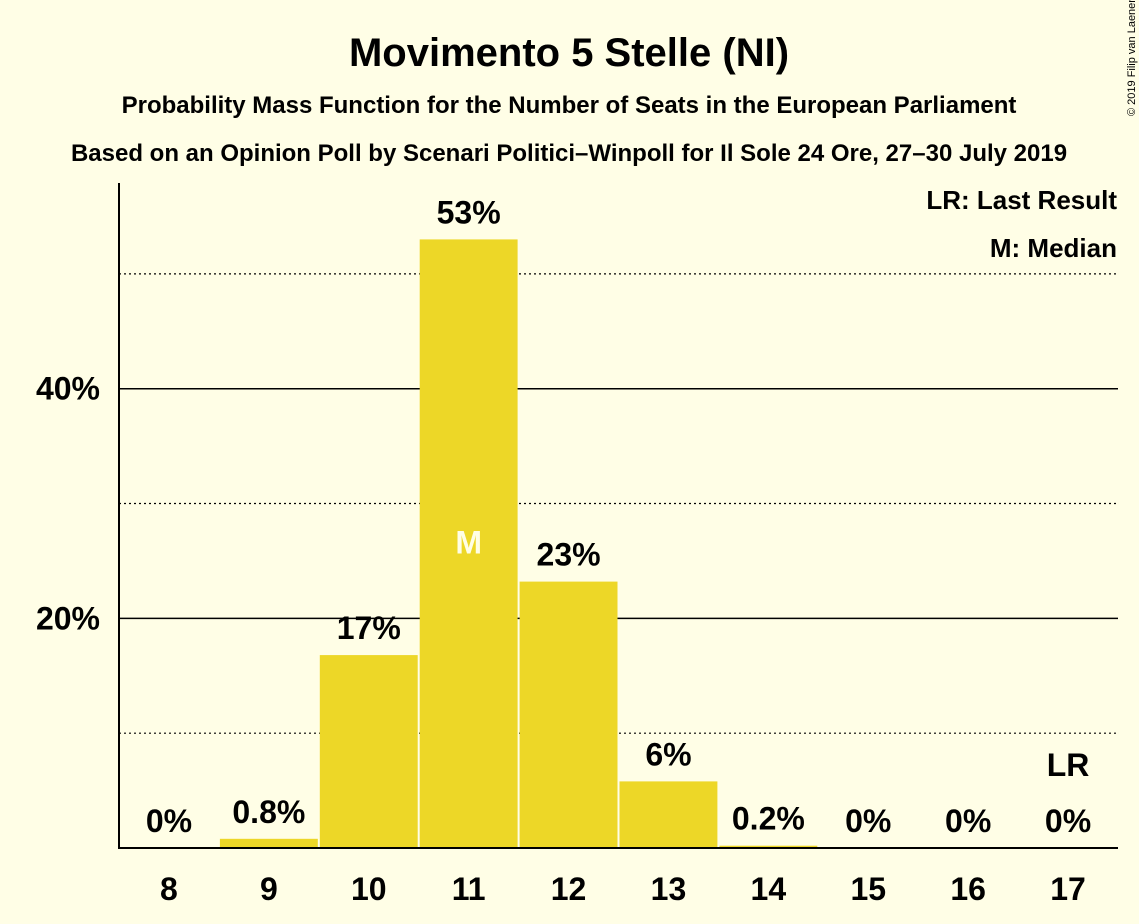 This screenshot has width=1139, height=924. What do you see at coordinates (669, 889) in the screenshot?
I see `x-tick-label: 13` at bounding box center [669, 889].